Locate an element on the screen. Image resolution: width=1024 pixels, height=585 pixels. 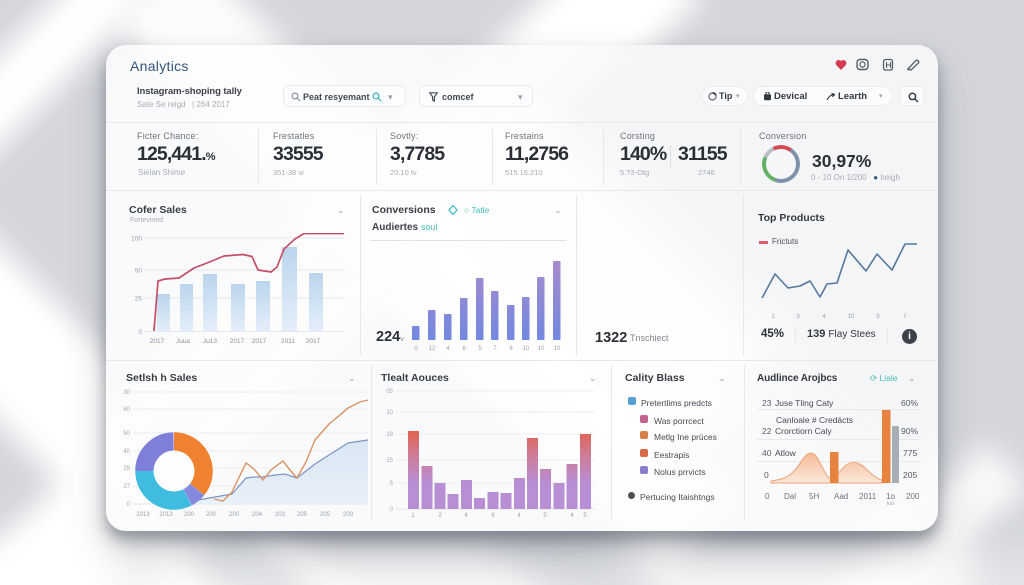
svg-text: 30 is located at coordinates (126, 393).